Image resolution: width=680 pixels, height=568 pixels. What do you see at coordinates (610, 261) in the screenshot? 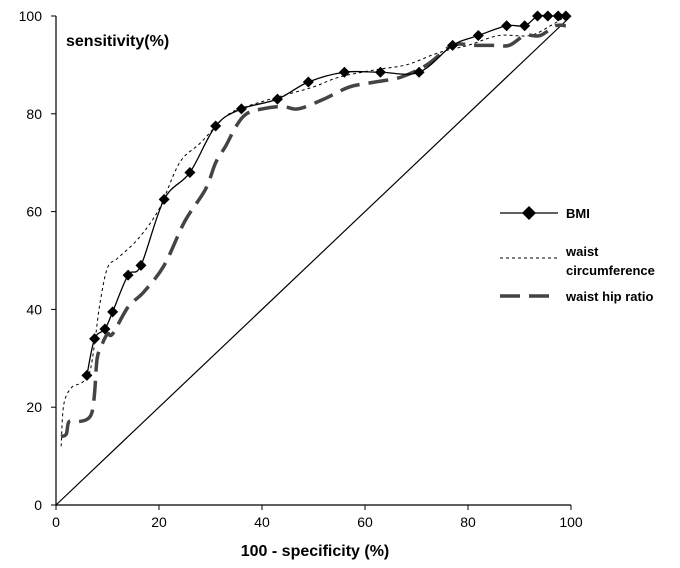
I see `legend-label-waist-circumference: waist circumference` at bounding box center [610, 261].